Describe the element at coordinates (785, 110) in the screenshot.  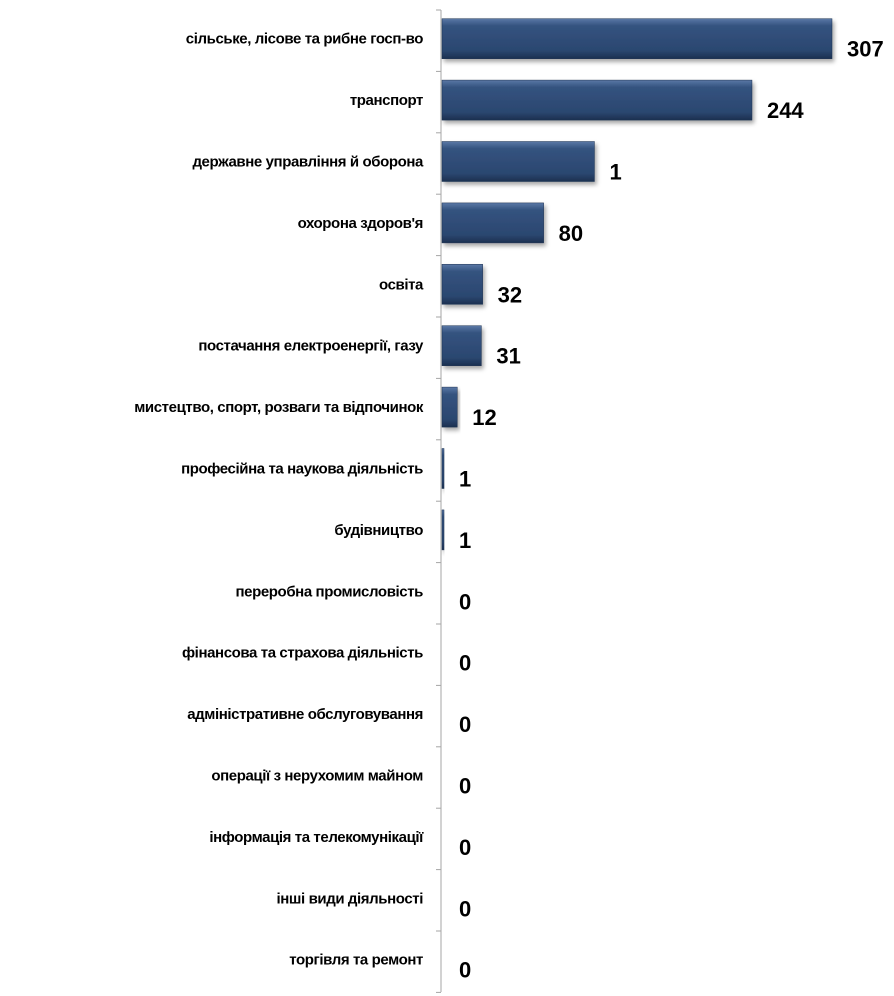
I see `data-label: 244` at that location.